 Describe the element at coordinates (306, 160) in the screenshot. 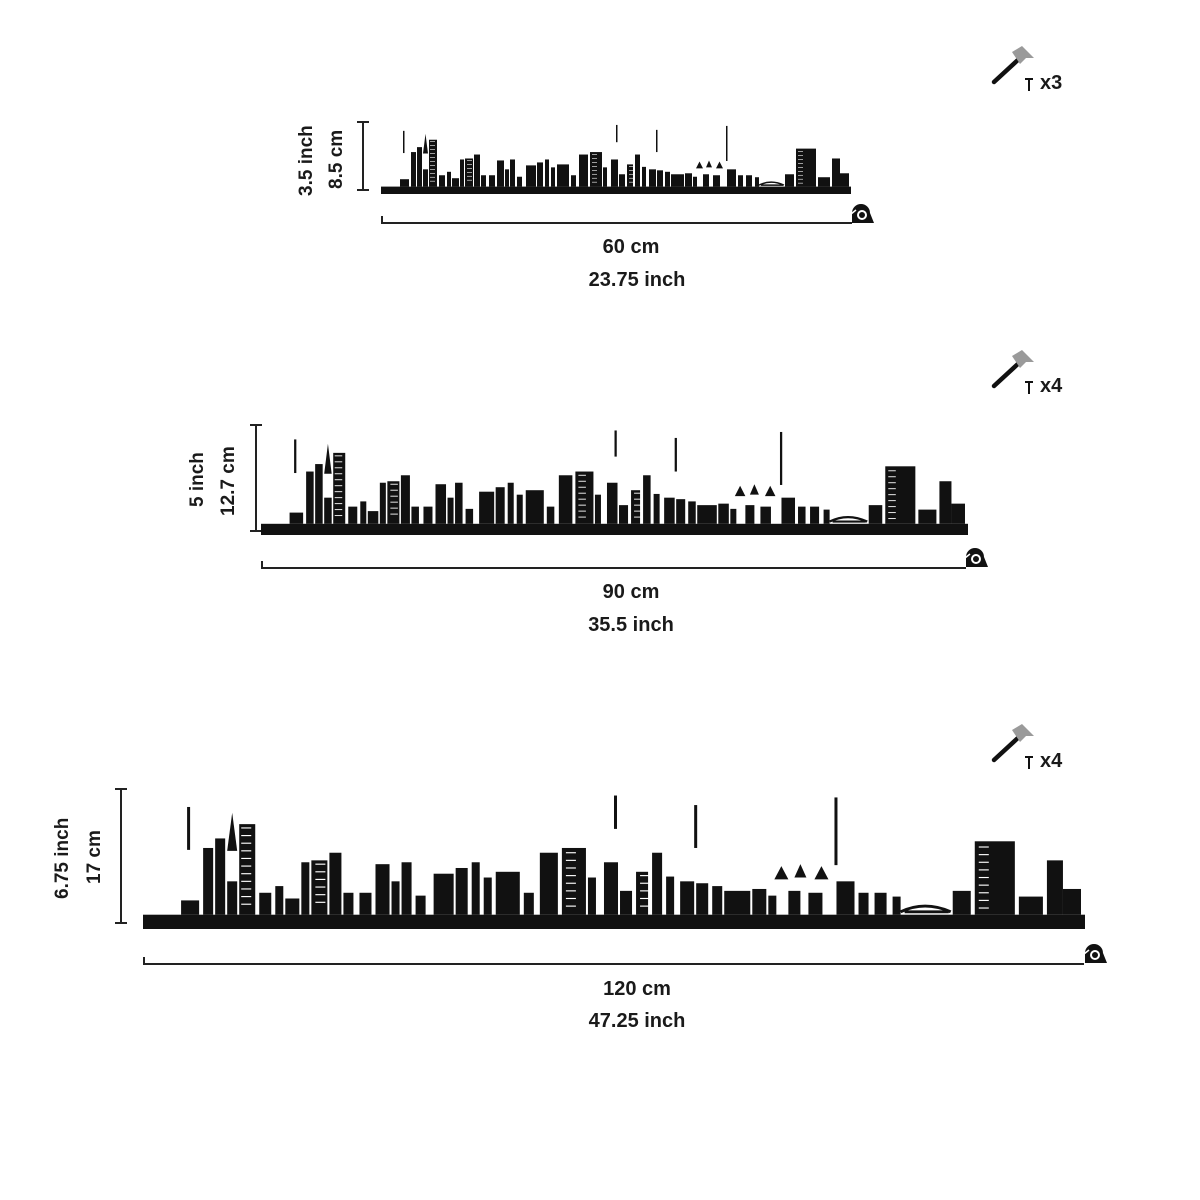

I see `height-inch-label: 3.5 inch` at that location.